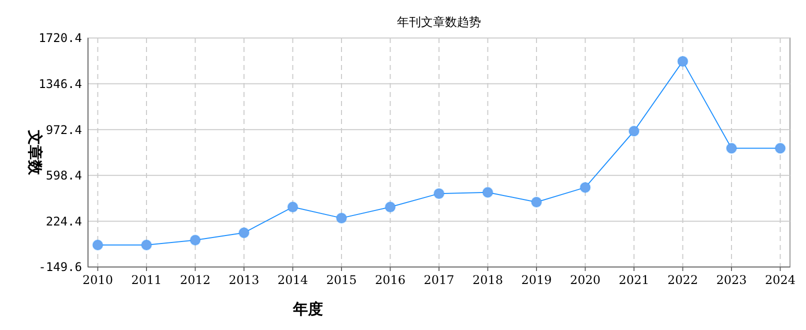  What do you see at coordinates (64, 129) in the screenshot?
I see `y-tick-label: 972.4` at bounding box center [64, 129].